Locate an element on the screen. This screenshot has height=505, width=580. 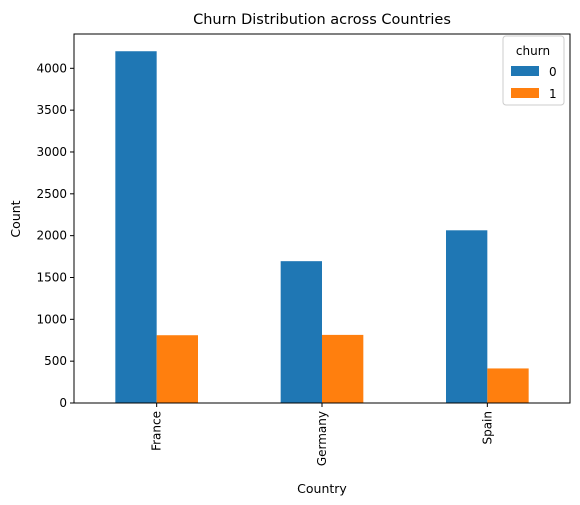
x-axis: France Germany Spain is located at coordinates (322, 434).